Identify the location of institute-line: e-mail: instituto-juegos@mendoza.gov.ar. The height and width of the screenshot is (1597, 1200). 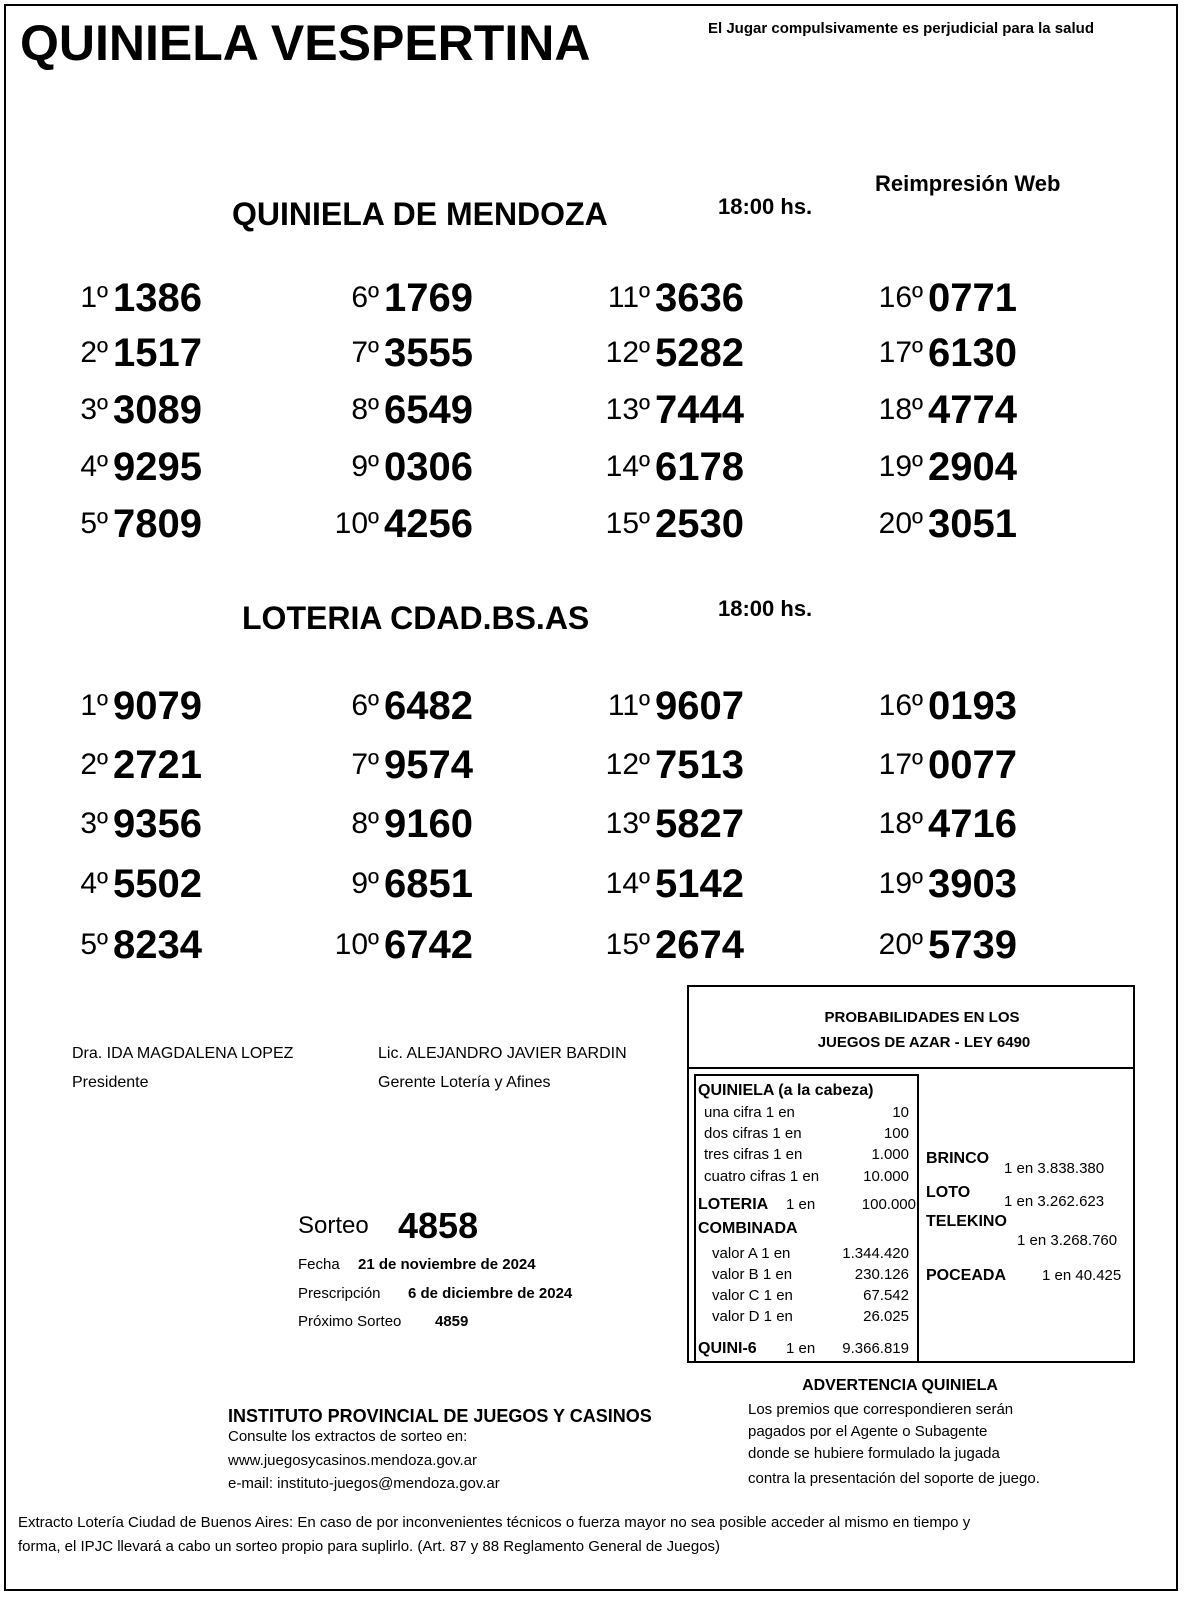
(364, 1483).